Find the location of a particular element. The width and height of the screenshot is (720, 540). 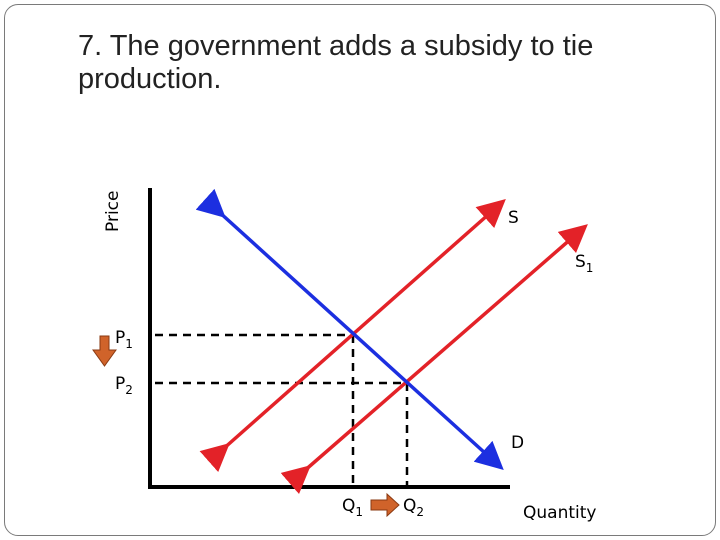

label-p2: P2 is located at coordinates (124, 385).